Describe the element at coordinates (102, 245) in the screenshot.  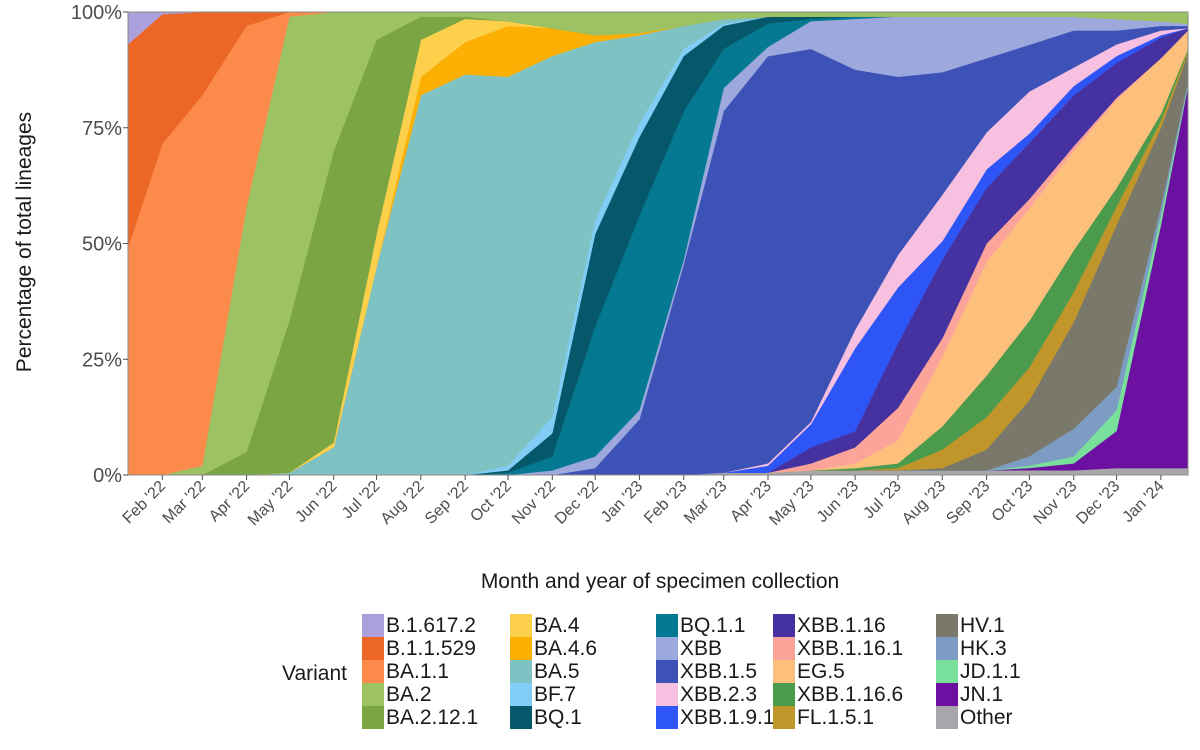
I see `y-tick-label: 50%` at that location.